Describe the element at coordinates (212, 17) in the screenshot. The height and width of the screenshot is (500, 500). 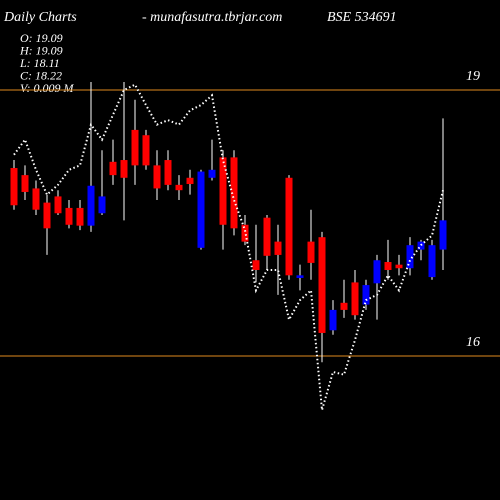
I see `chart-subtitle: - munafasutra.tbrjar.com` at that location.